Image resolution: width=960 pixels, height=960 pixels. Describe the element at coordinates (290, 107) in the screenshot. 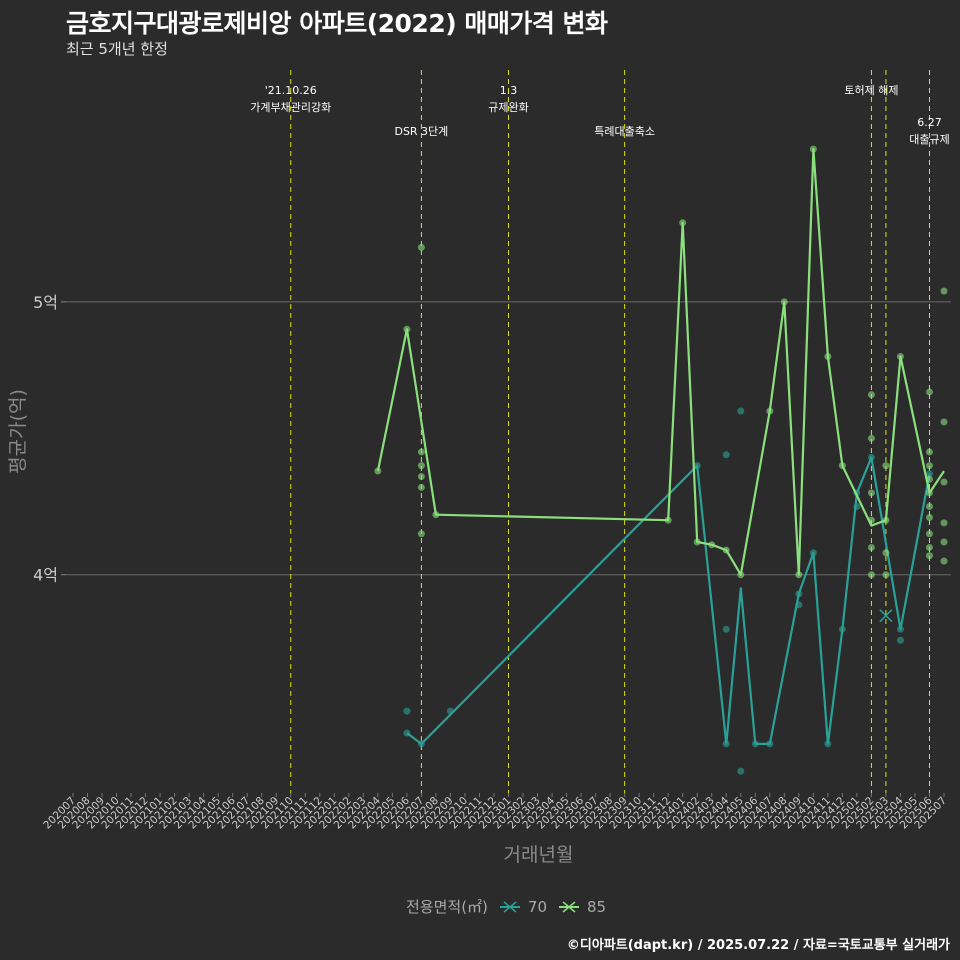

I see `event-label: 가계부채관리강화` at that location.